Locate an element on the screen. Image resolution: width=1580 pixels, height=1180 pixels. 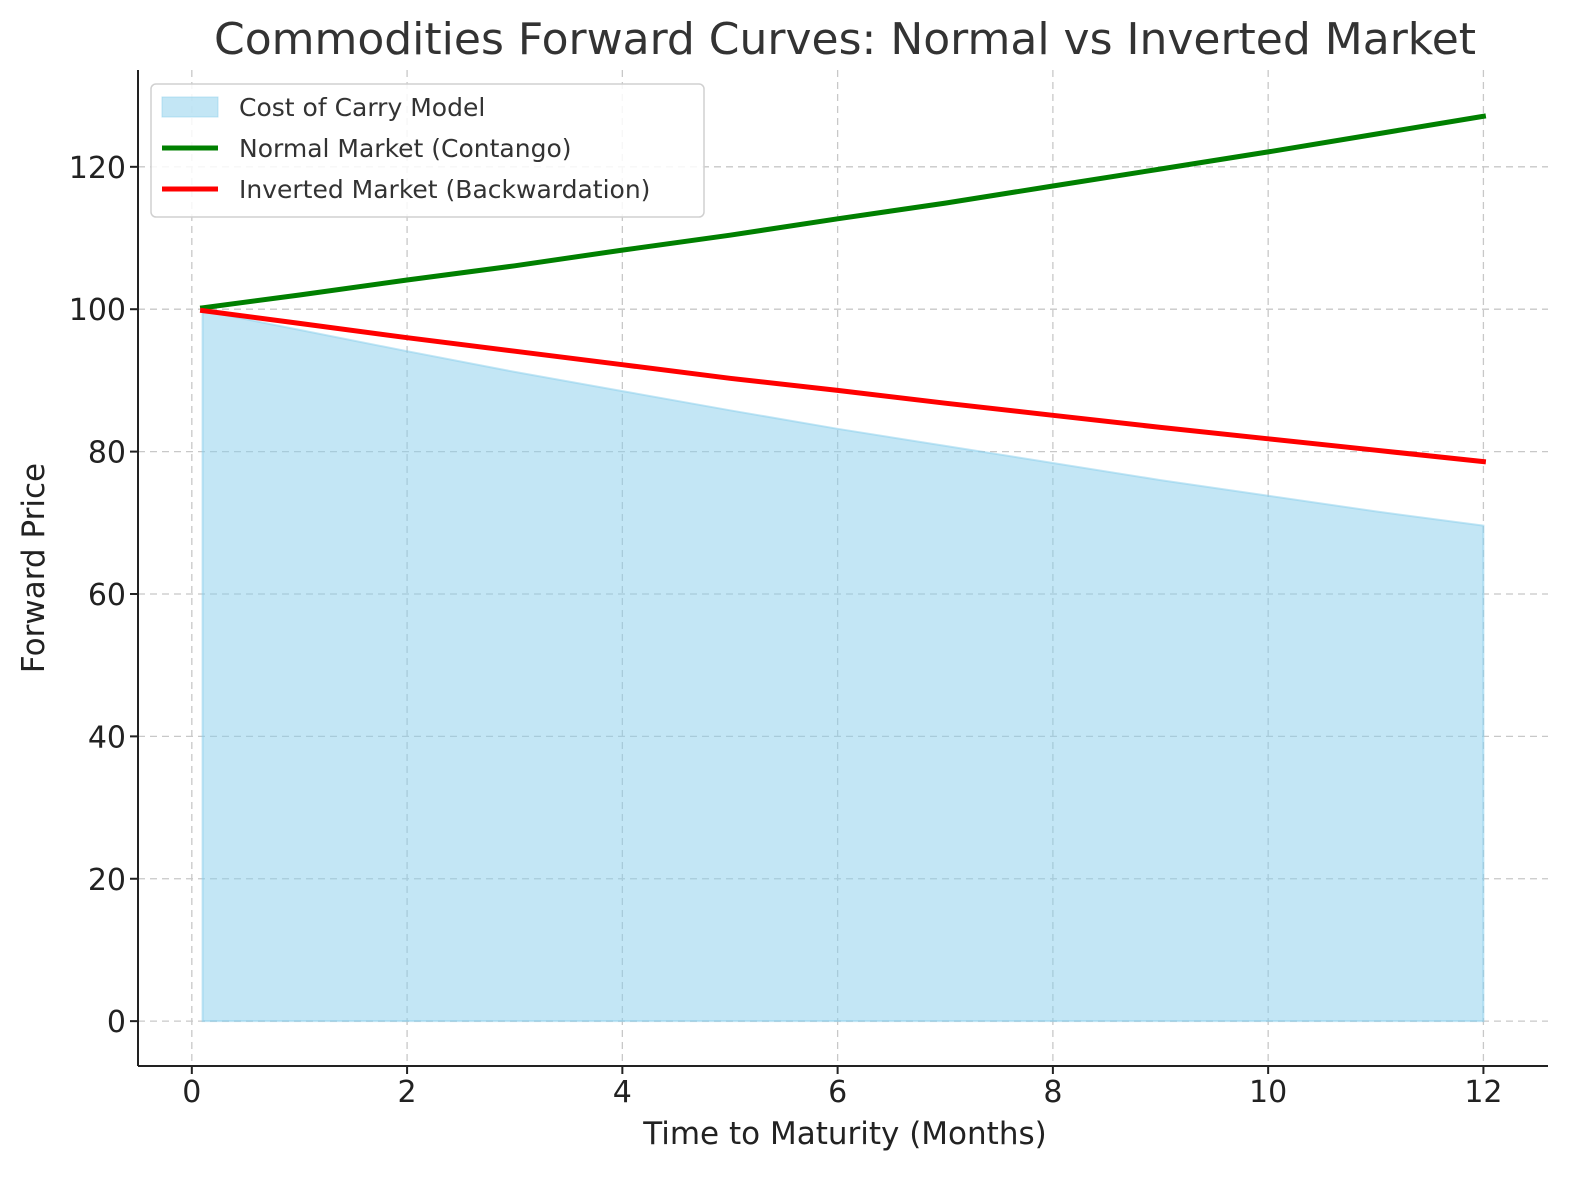
line-normal-market-contango is located at coordinates (843, 212).